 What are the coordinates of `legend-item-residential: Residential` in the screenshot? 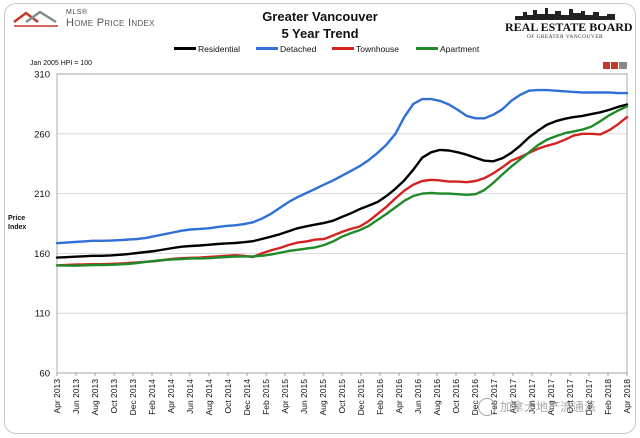 It's located at (207, 49).